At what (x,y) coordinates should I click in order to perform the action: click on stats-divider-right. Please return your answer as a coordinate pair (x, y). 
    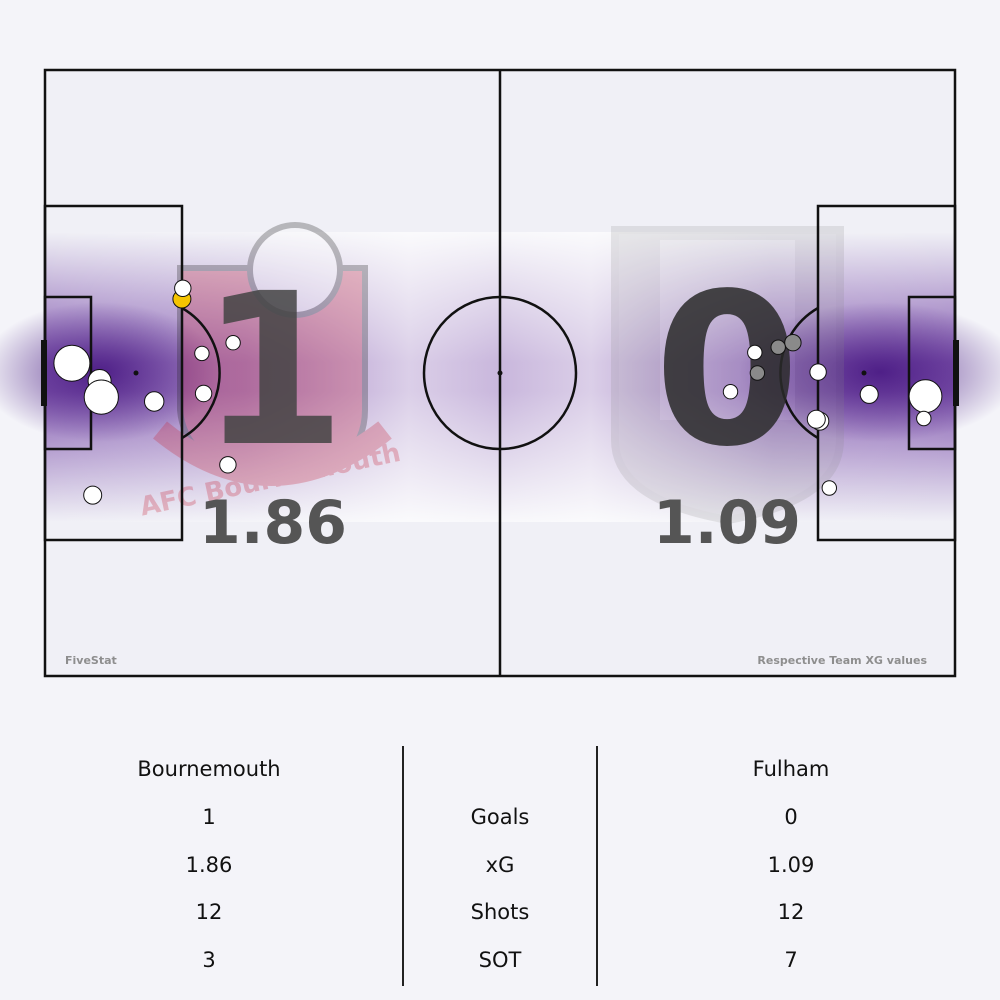
    Looking at the image, I should click on (597, 866).